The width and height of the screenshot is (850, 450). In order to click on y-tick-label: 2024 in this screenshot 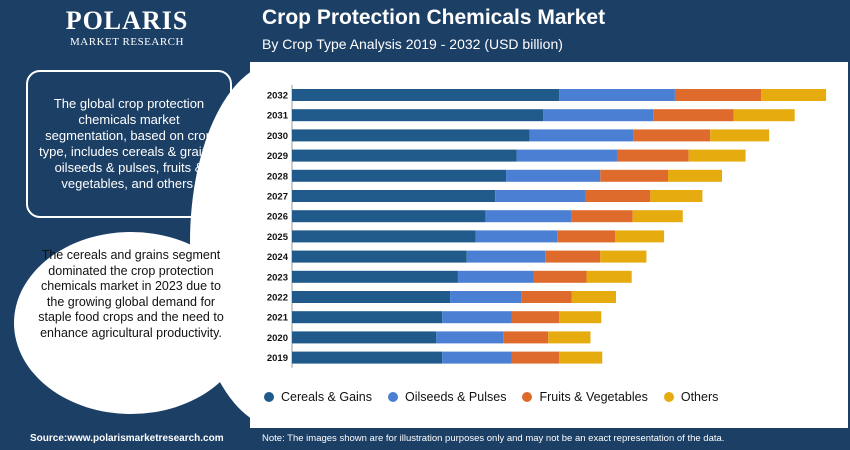, I will do `click(278, 257)`.